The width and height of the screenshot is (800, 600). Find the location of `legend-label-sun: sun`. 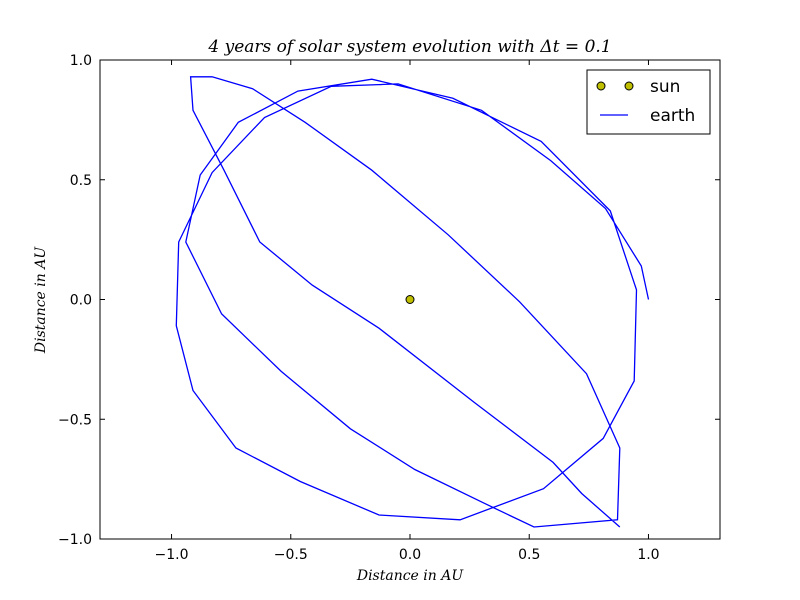

legend-label-sun: sun is located at coordinates (665, 87).